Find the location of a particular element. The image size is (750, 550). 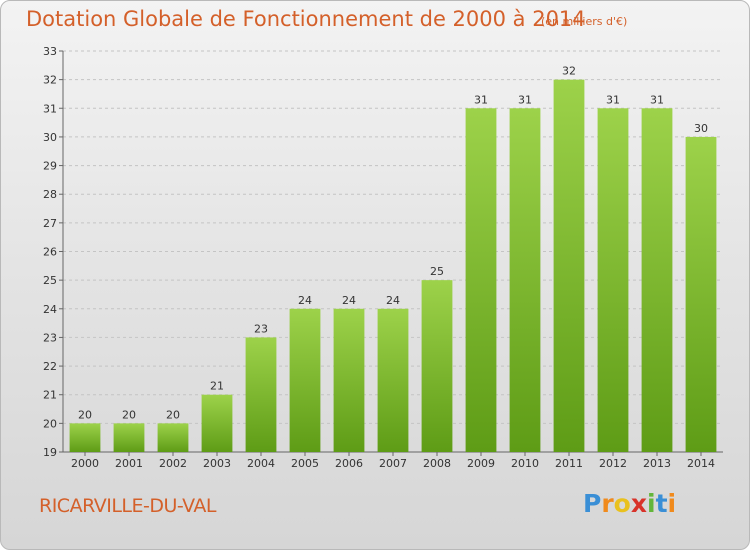

x-tick-label-2009: 2009 is located at coordinates (481, 463).